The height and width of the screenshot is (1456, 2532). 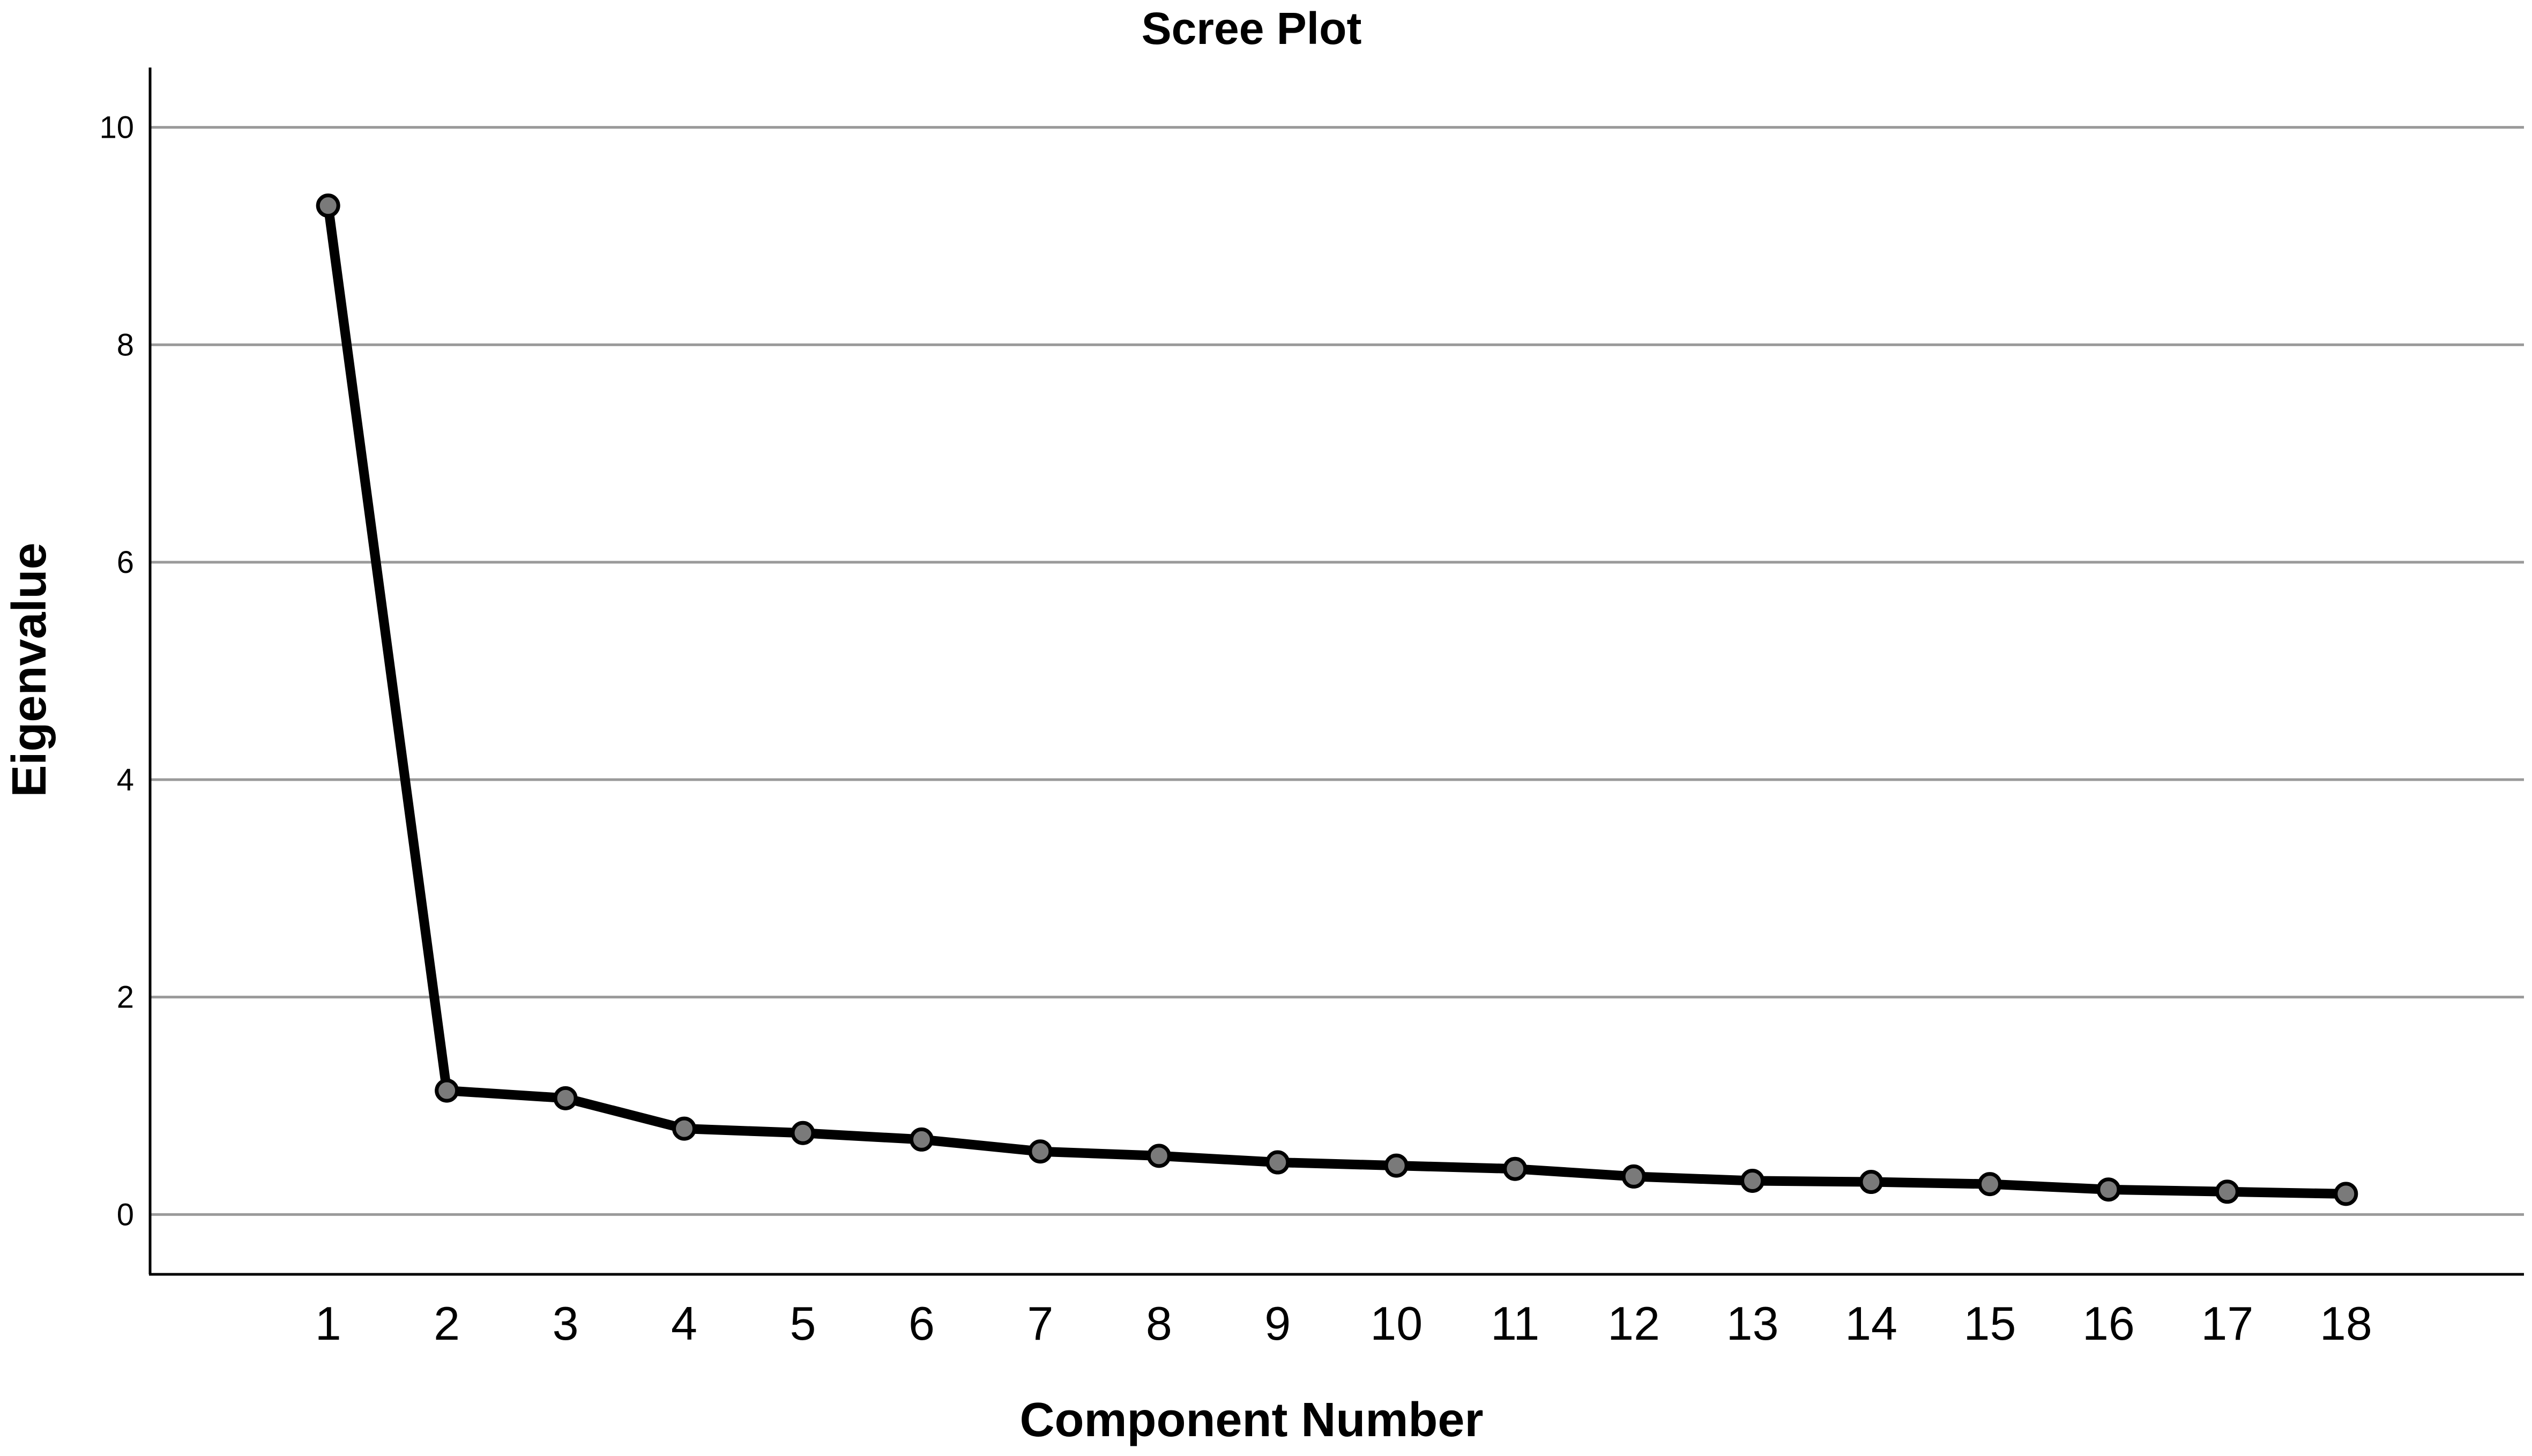 I want to click on x-tick-labels: 1 2 3 4 5 6 7 8 9 10 11 12 13 14 15 16 17 18, so click(x=1343, y=1323).